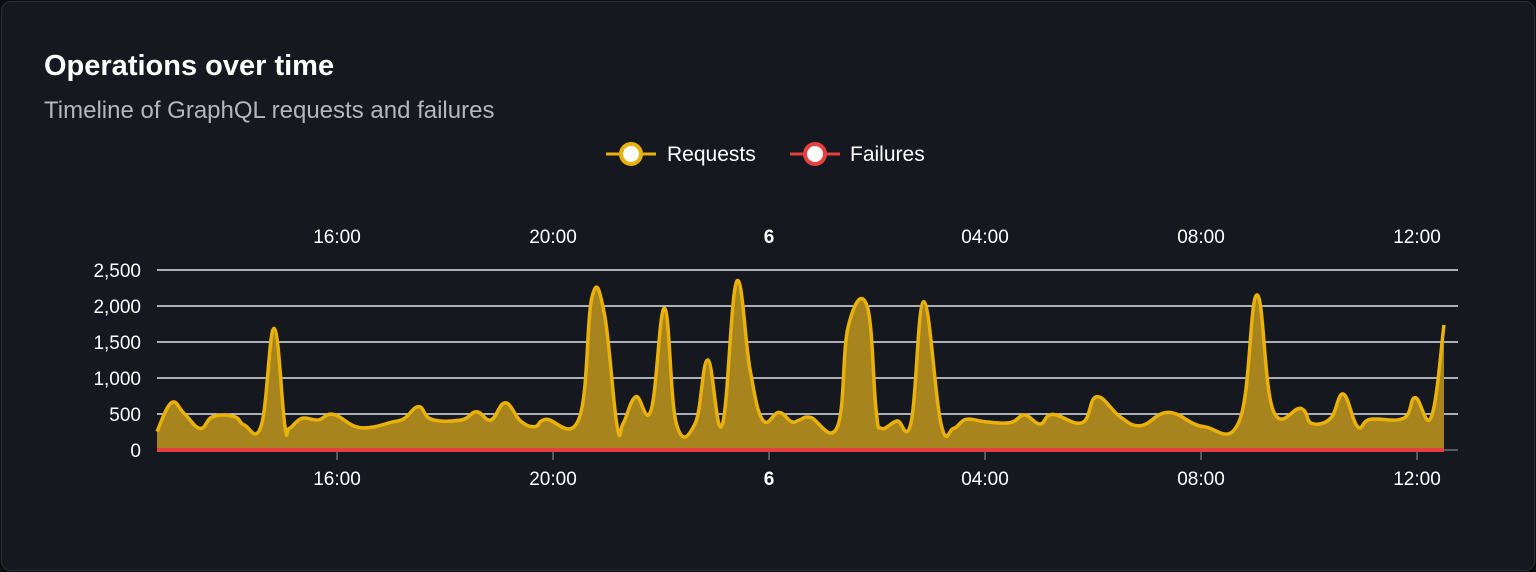  Describe the element at coordinates (877, 479) in the screenshot. I see `x-axis-bottom: 16:00 20:00 6 04:00 08:00 12:00` at that location.